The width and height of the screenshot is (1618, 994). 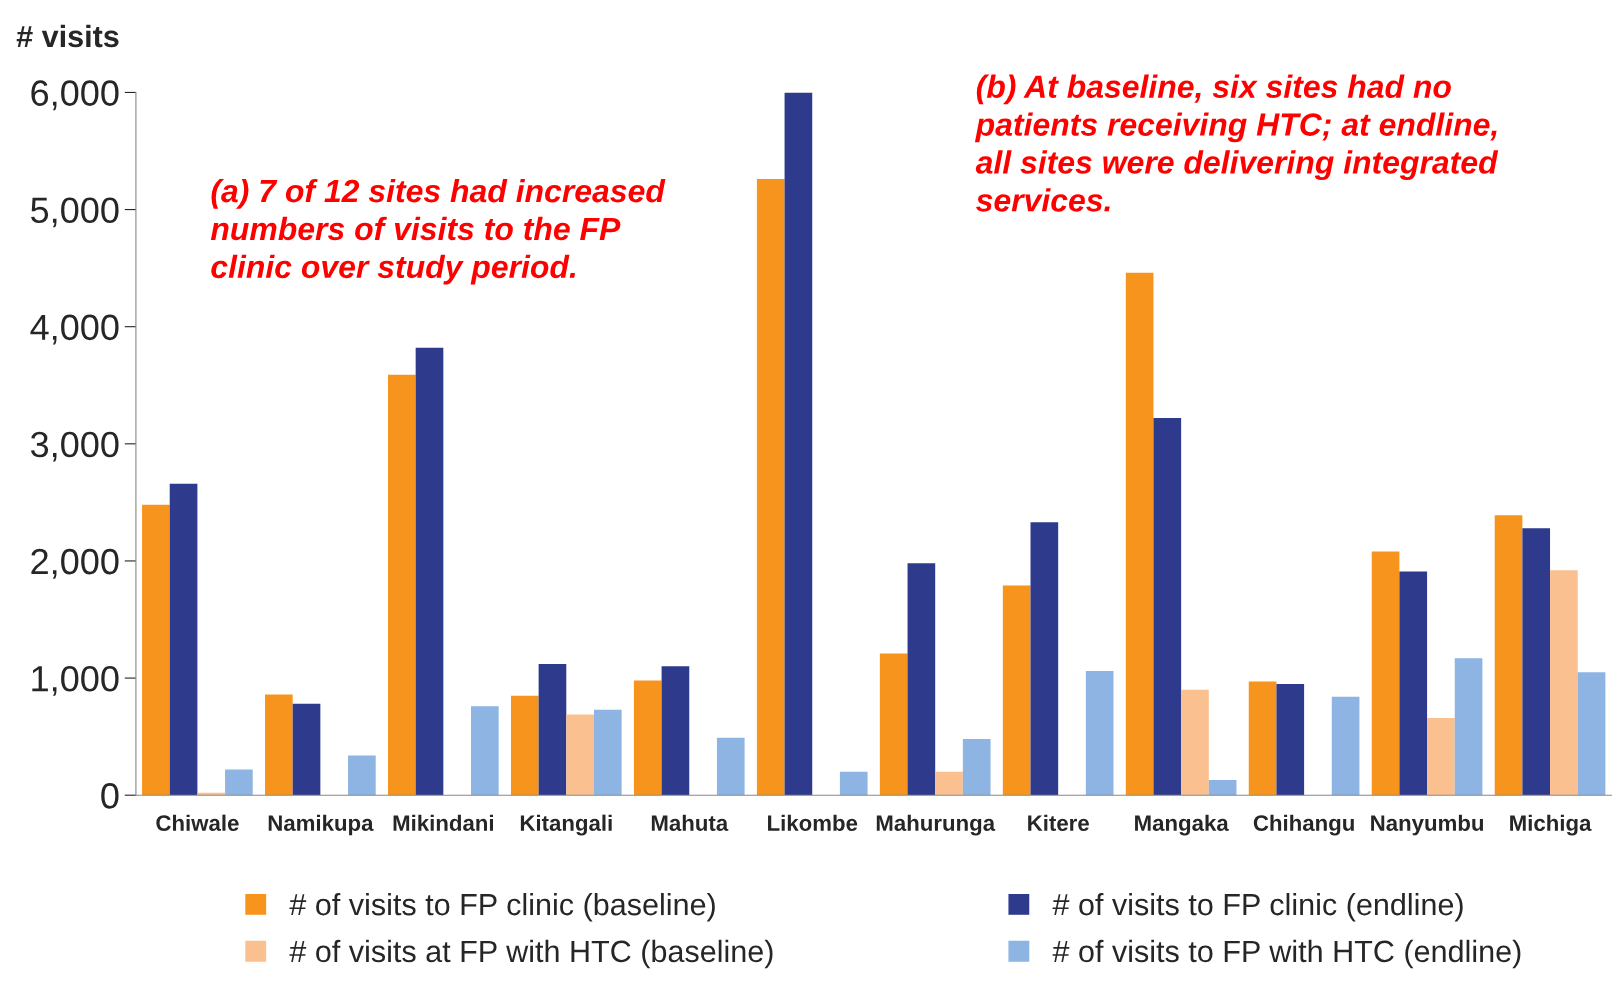 What do you see at coordinates (321, 825) in the screenshot?
I see `x-tick-label: Namikupa` at bounding box center [321, 825].